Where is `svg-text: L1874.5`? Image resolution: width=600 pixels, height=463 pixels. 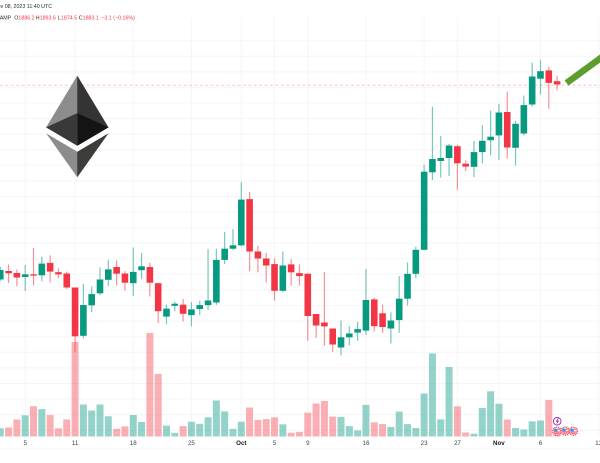
svg-text: L1874.5 is located at coordinates (67, 18).